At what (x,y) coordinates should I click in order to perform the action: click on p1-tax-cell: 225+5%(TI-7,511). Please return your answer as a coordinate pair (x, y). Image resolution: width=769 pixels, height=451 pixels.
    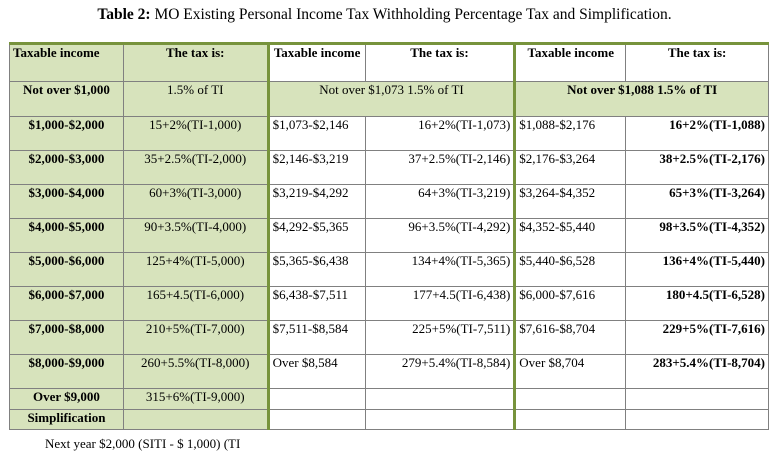
    Looking at the image, I should click on (440, 337).